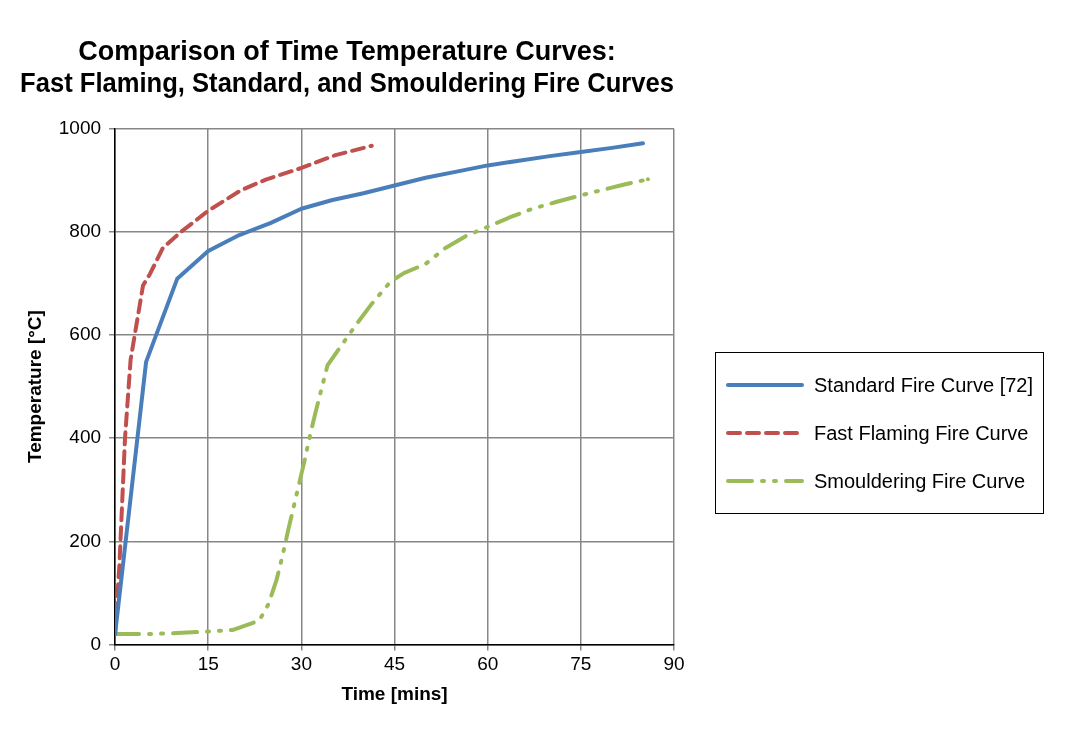  Describe the element at coordinates (674, 664) in the screenshot. I see `x-tick-label: 90` at that location.